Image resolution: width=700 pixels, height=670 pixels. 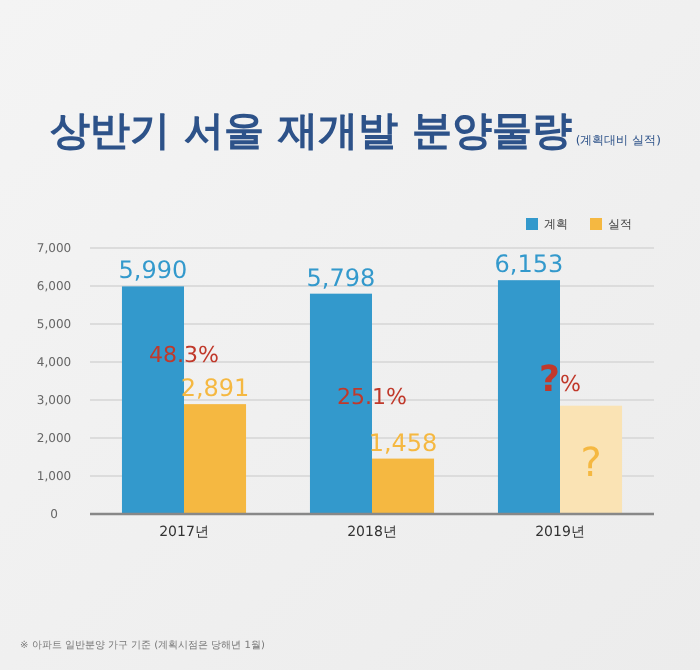 I want to click on annotation: 25.1%, so click(x=372, y=396).